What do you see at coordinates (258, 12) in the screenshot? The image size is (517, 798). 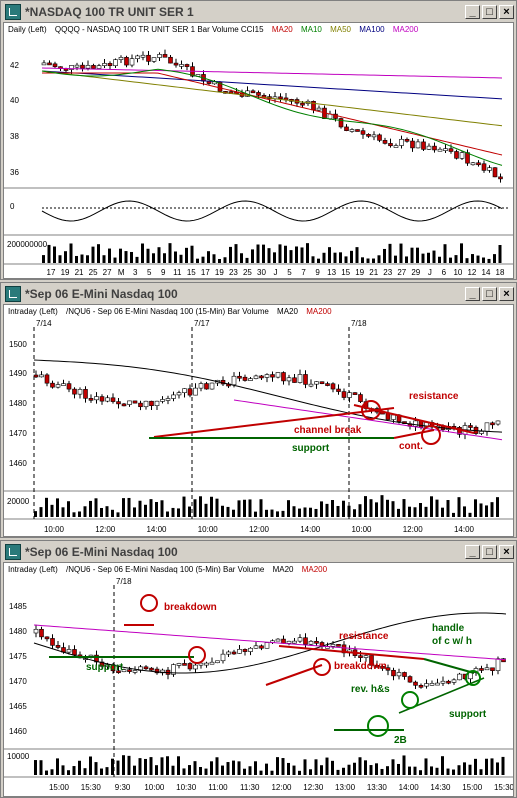 I see `title-bar: *NASDAQ 100 TR UNIT SER 1 _ □ ×` at bounding box center [258, 12].